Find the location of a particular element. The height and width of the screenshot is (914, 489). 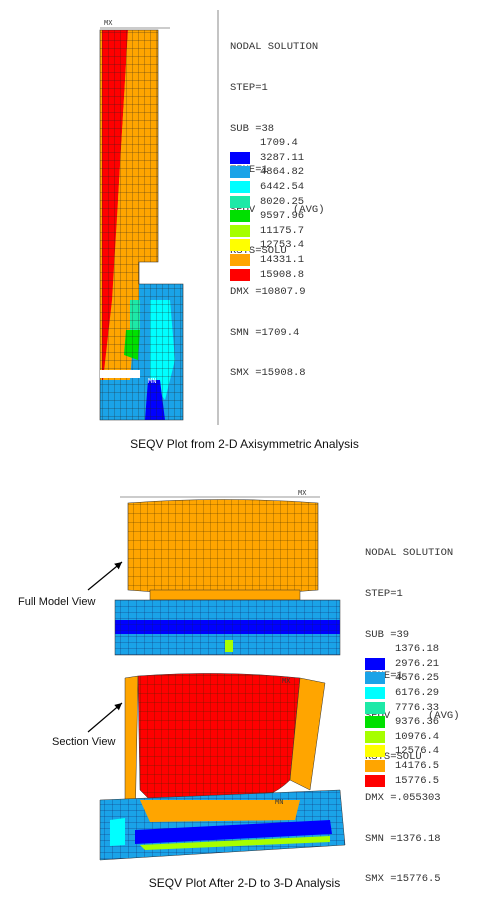

legend-line: SMX =15908.8 is located at coordinates (268, 373).